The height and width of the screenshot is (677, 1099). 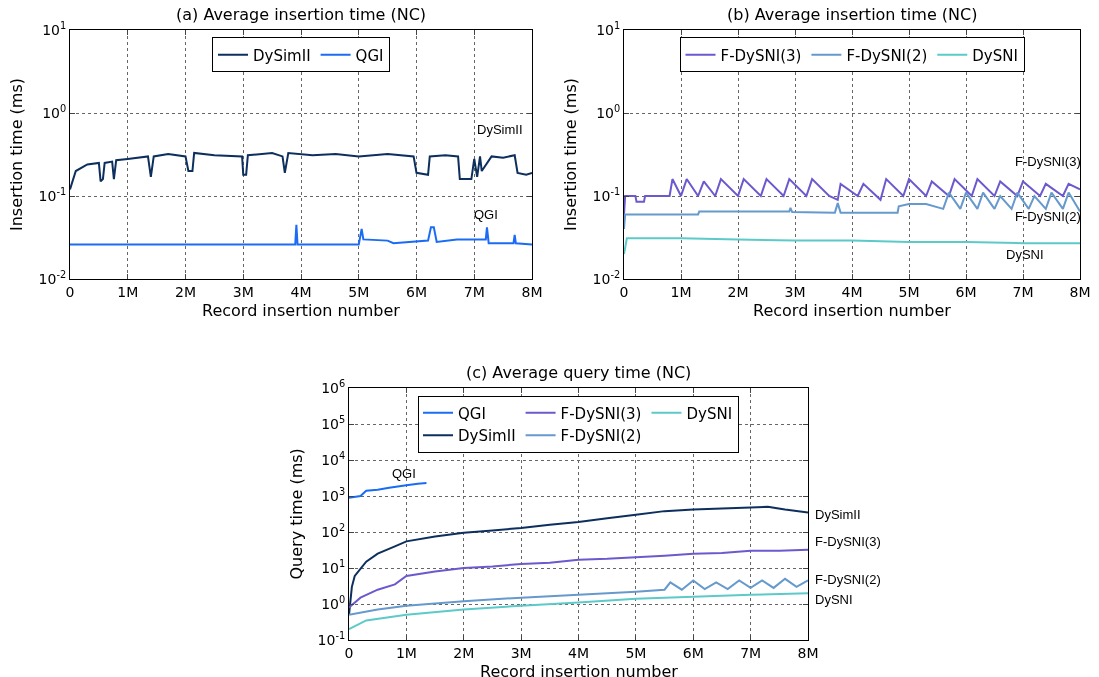 I want to click on y-tick-label: 10$^{3}$, so click(x=333, y=495).